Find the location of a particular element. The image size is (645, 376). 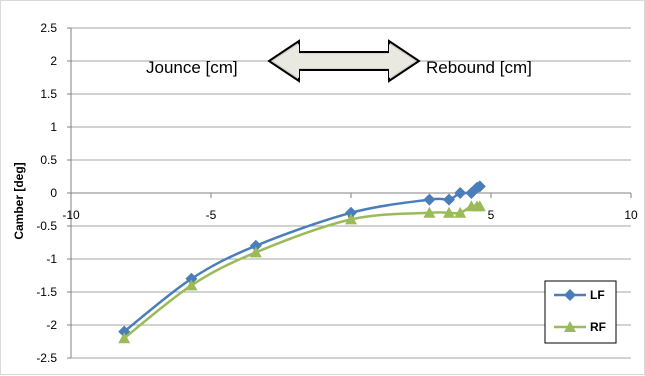

y-tick-label: 2 is located at coordinates (53, 61).